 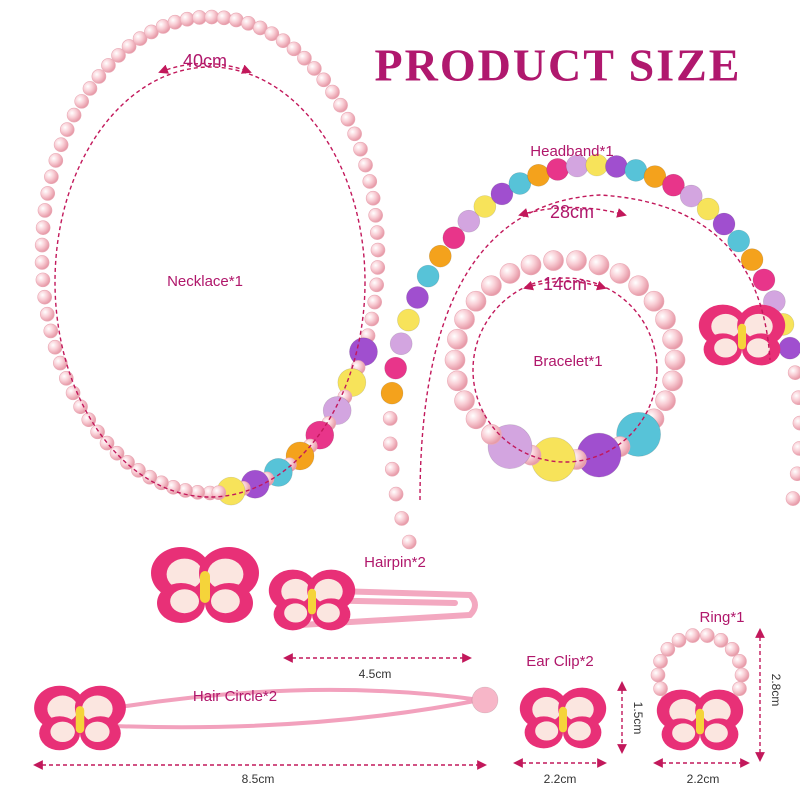 What do you see at coordinates (567, 361) in the screenshot?
I see `product-label: Bracelet*1` at bounding box center [567, 361].